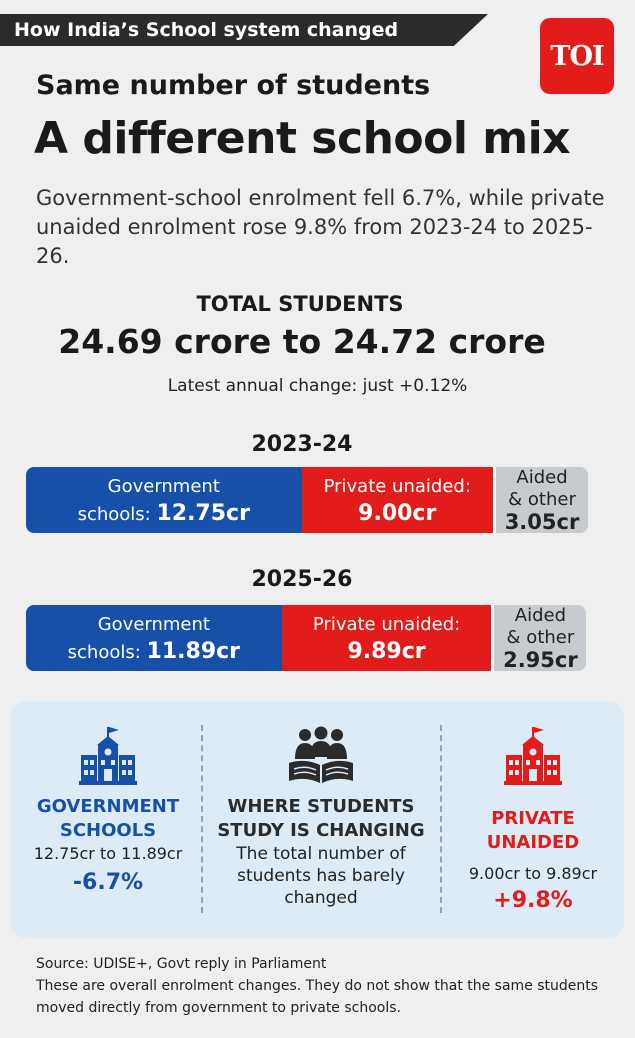 This screenshot has width=635, height=1038. What do you see at coordinates (108, 882) in the screenshot?
I see `government-change: -6.7%` at bounding box center [108, 882].